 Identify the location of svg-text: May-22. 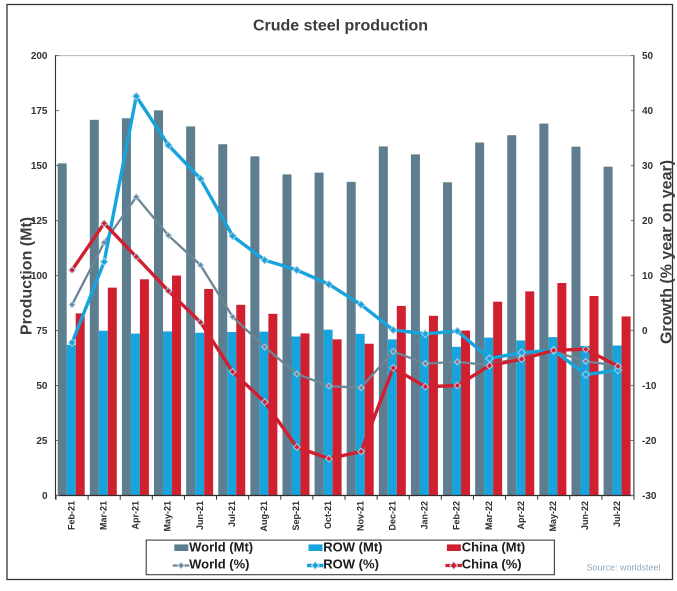
(553, 516).